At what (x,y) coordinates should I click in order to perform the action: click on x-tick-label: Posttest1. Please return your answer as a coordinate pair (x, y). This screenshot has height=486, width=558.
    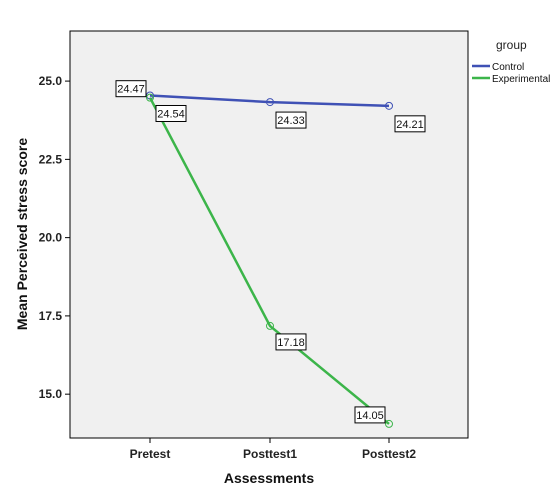
    Looking at the image, I should click on (270, 454).